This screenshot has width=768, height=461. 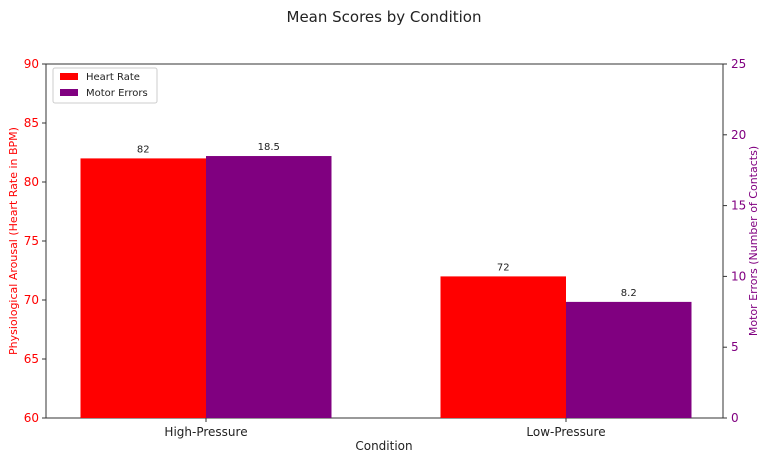 What do you see at coordinates (383, 446) in the screenshot?
I see `x-axis-title: Condition` at bounding box center [383, 446].